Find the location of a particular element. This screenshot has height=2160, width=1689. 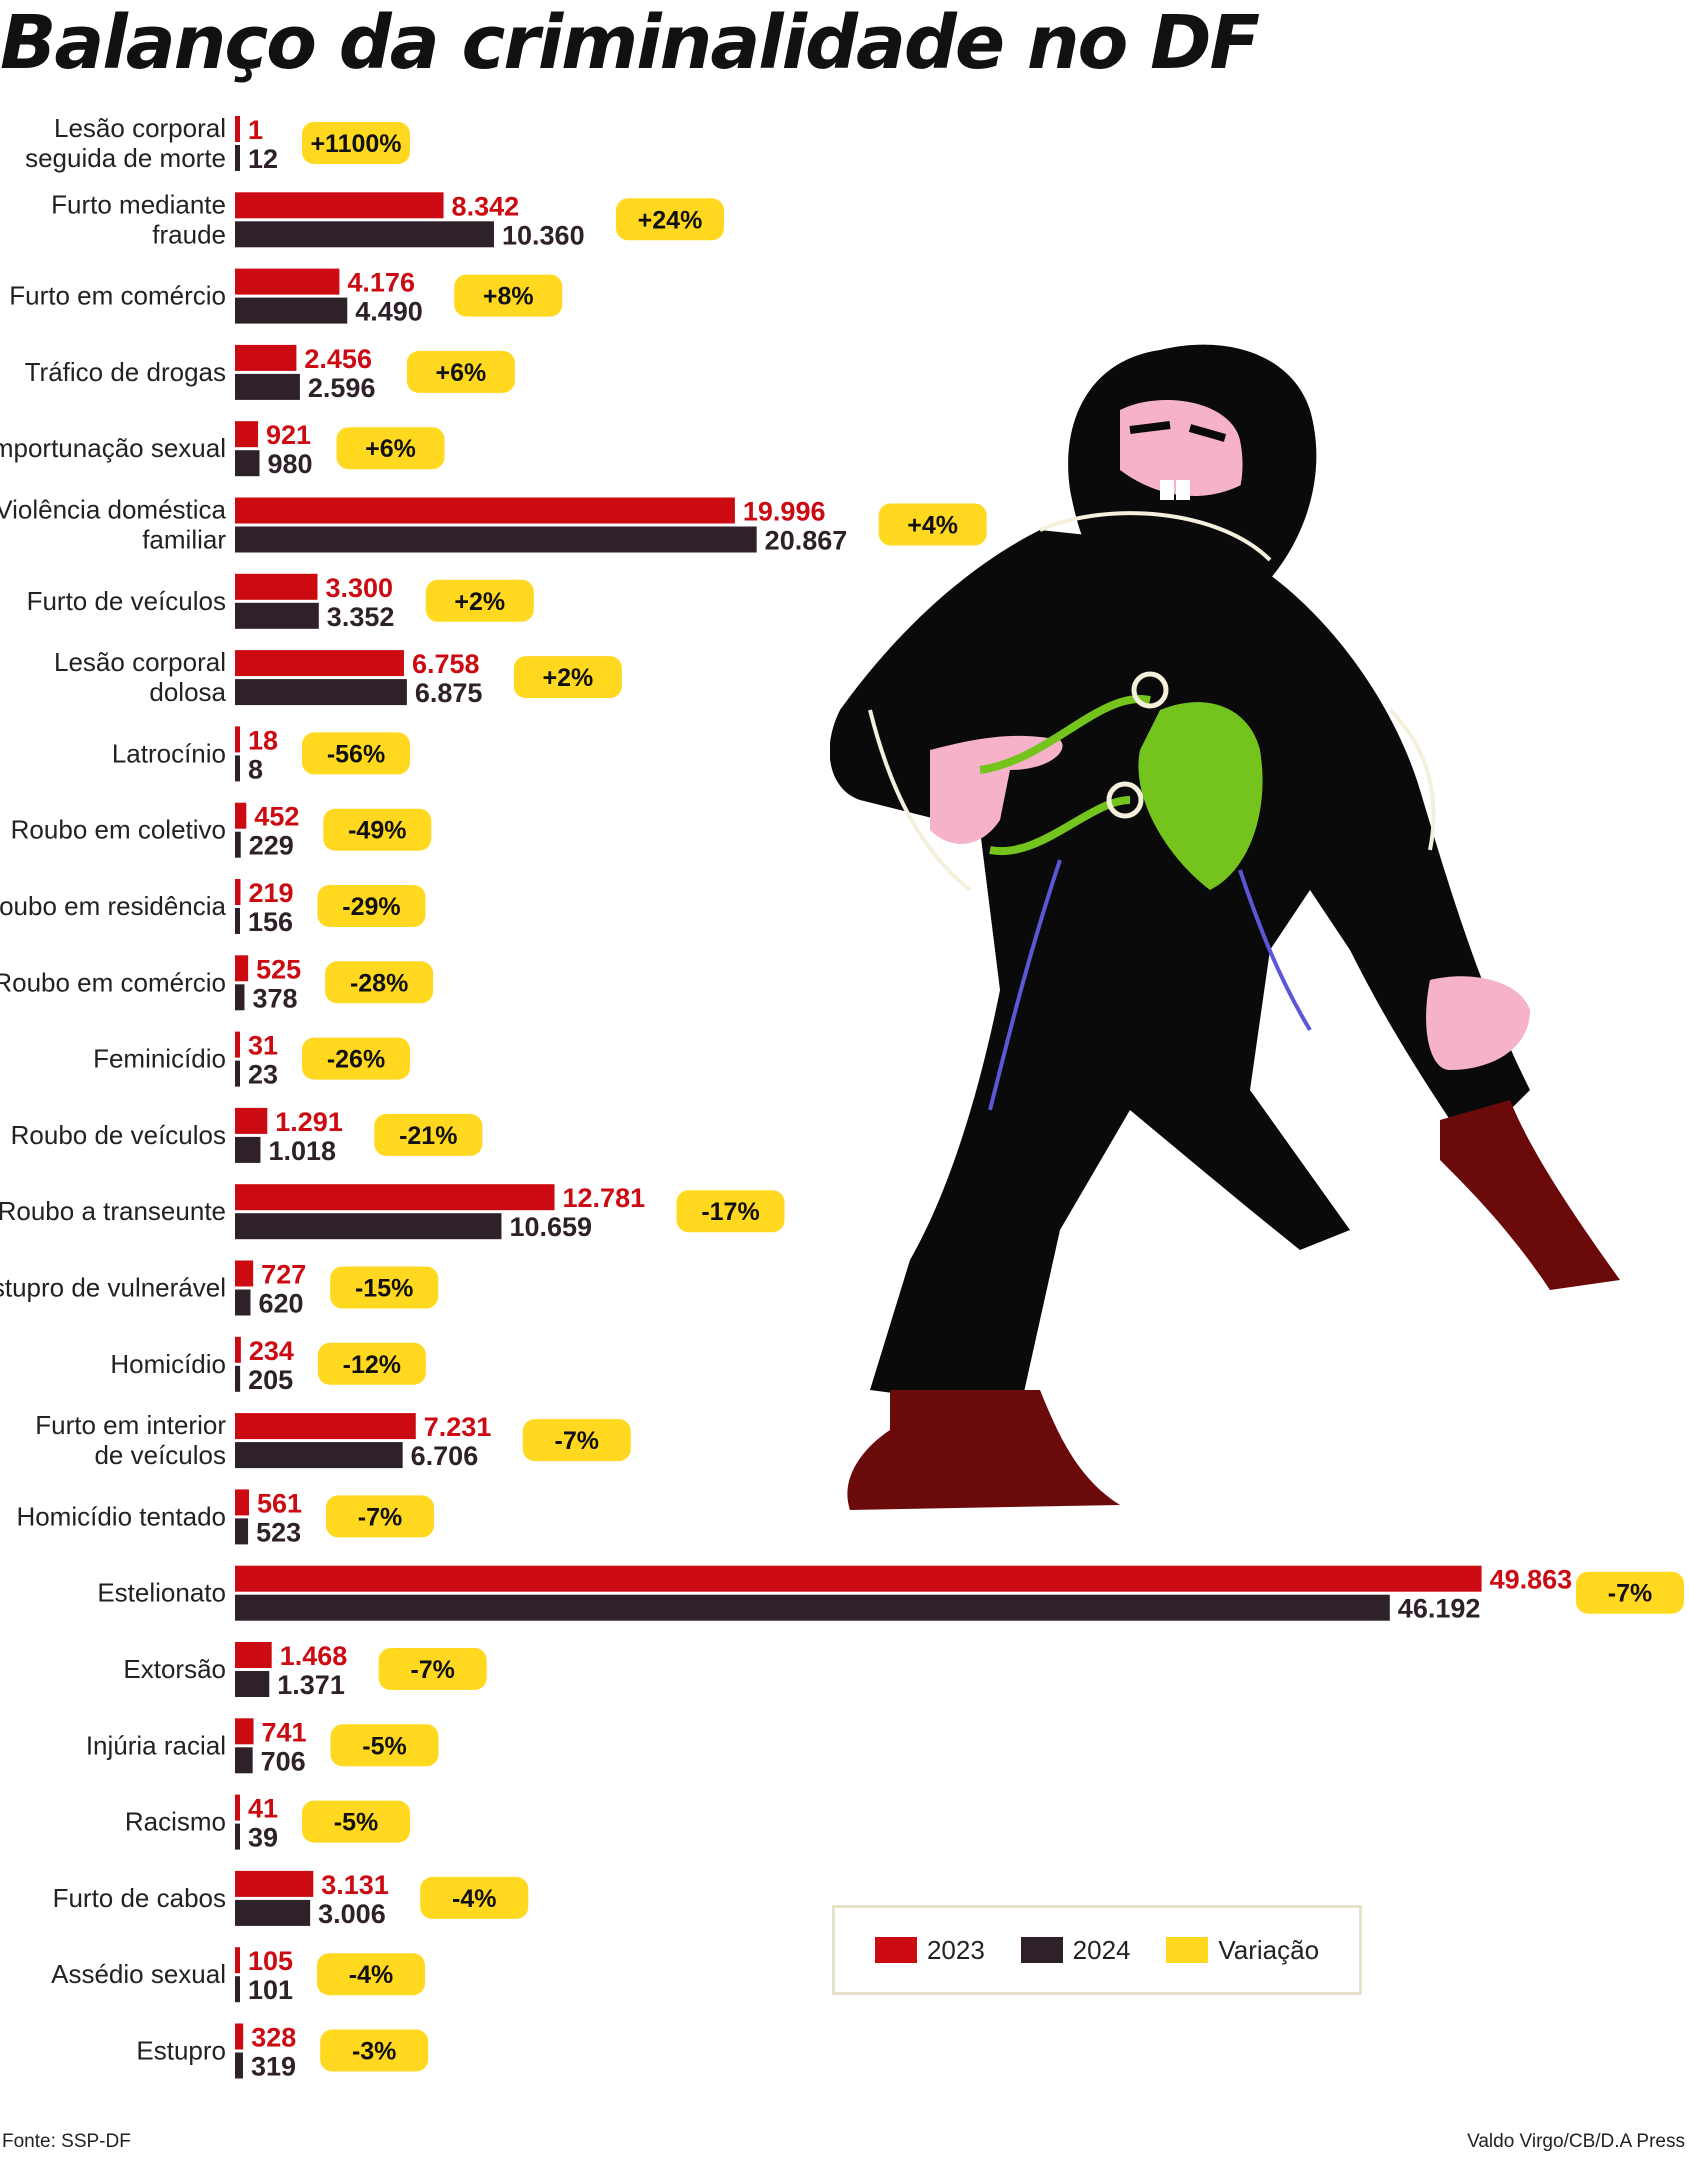

value-label-2023: 41 is located at coordinates (263, 1809).